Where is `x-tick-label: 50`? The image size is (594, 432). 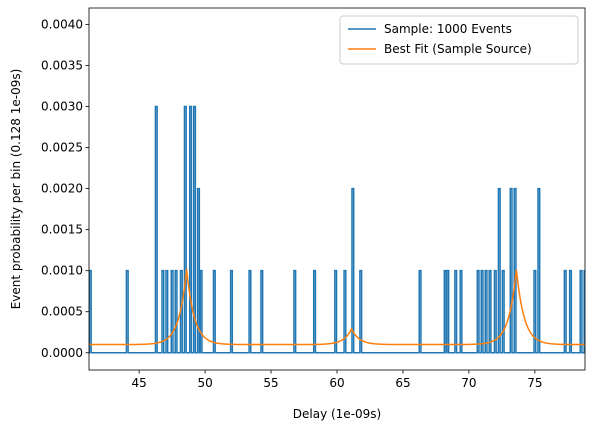
x-tick-label: 50 is located at coordinates (204, 383).